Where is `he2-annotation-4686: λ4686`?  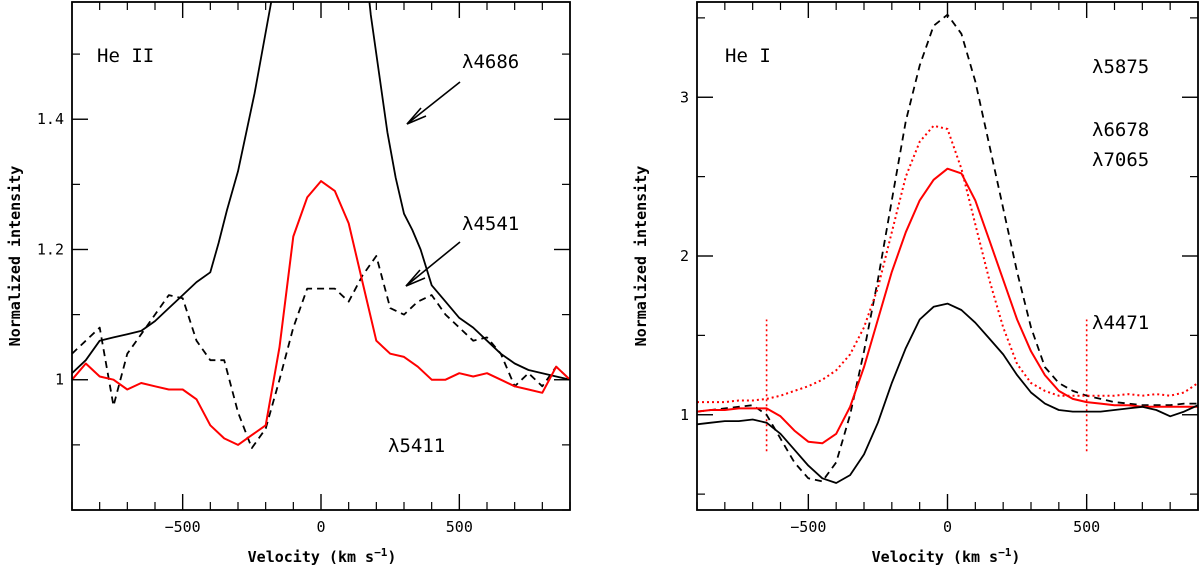 he2-annotation-4686: λ4686 is located at coordinates (490, 62).